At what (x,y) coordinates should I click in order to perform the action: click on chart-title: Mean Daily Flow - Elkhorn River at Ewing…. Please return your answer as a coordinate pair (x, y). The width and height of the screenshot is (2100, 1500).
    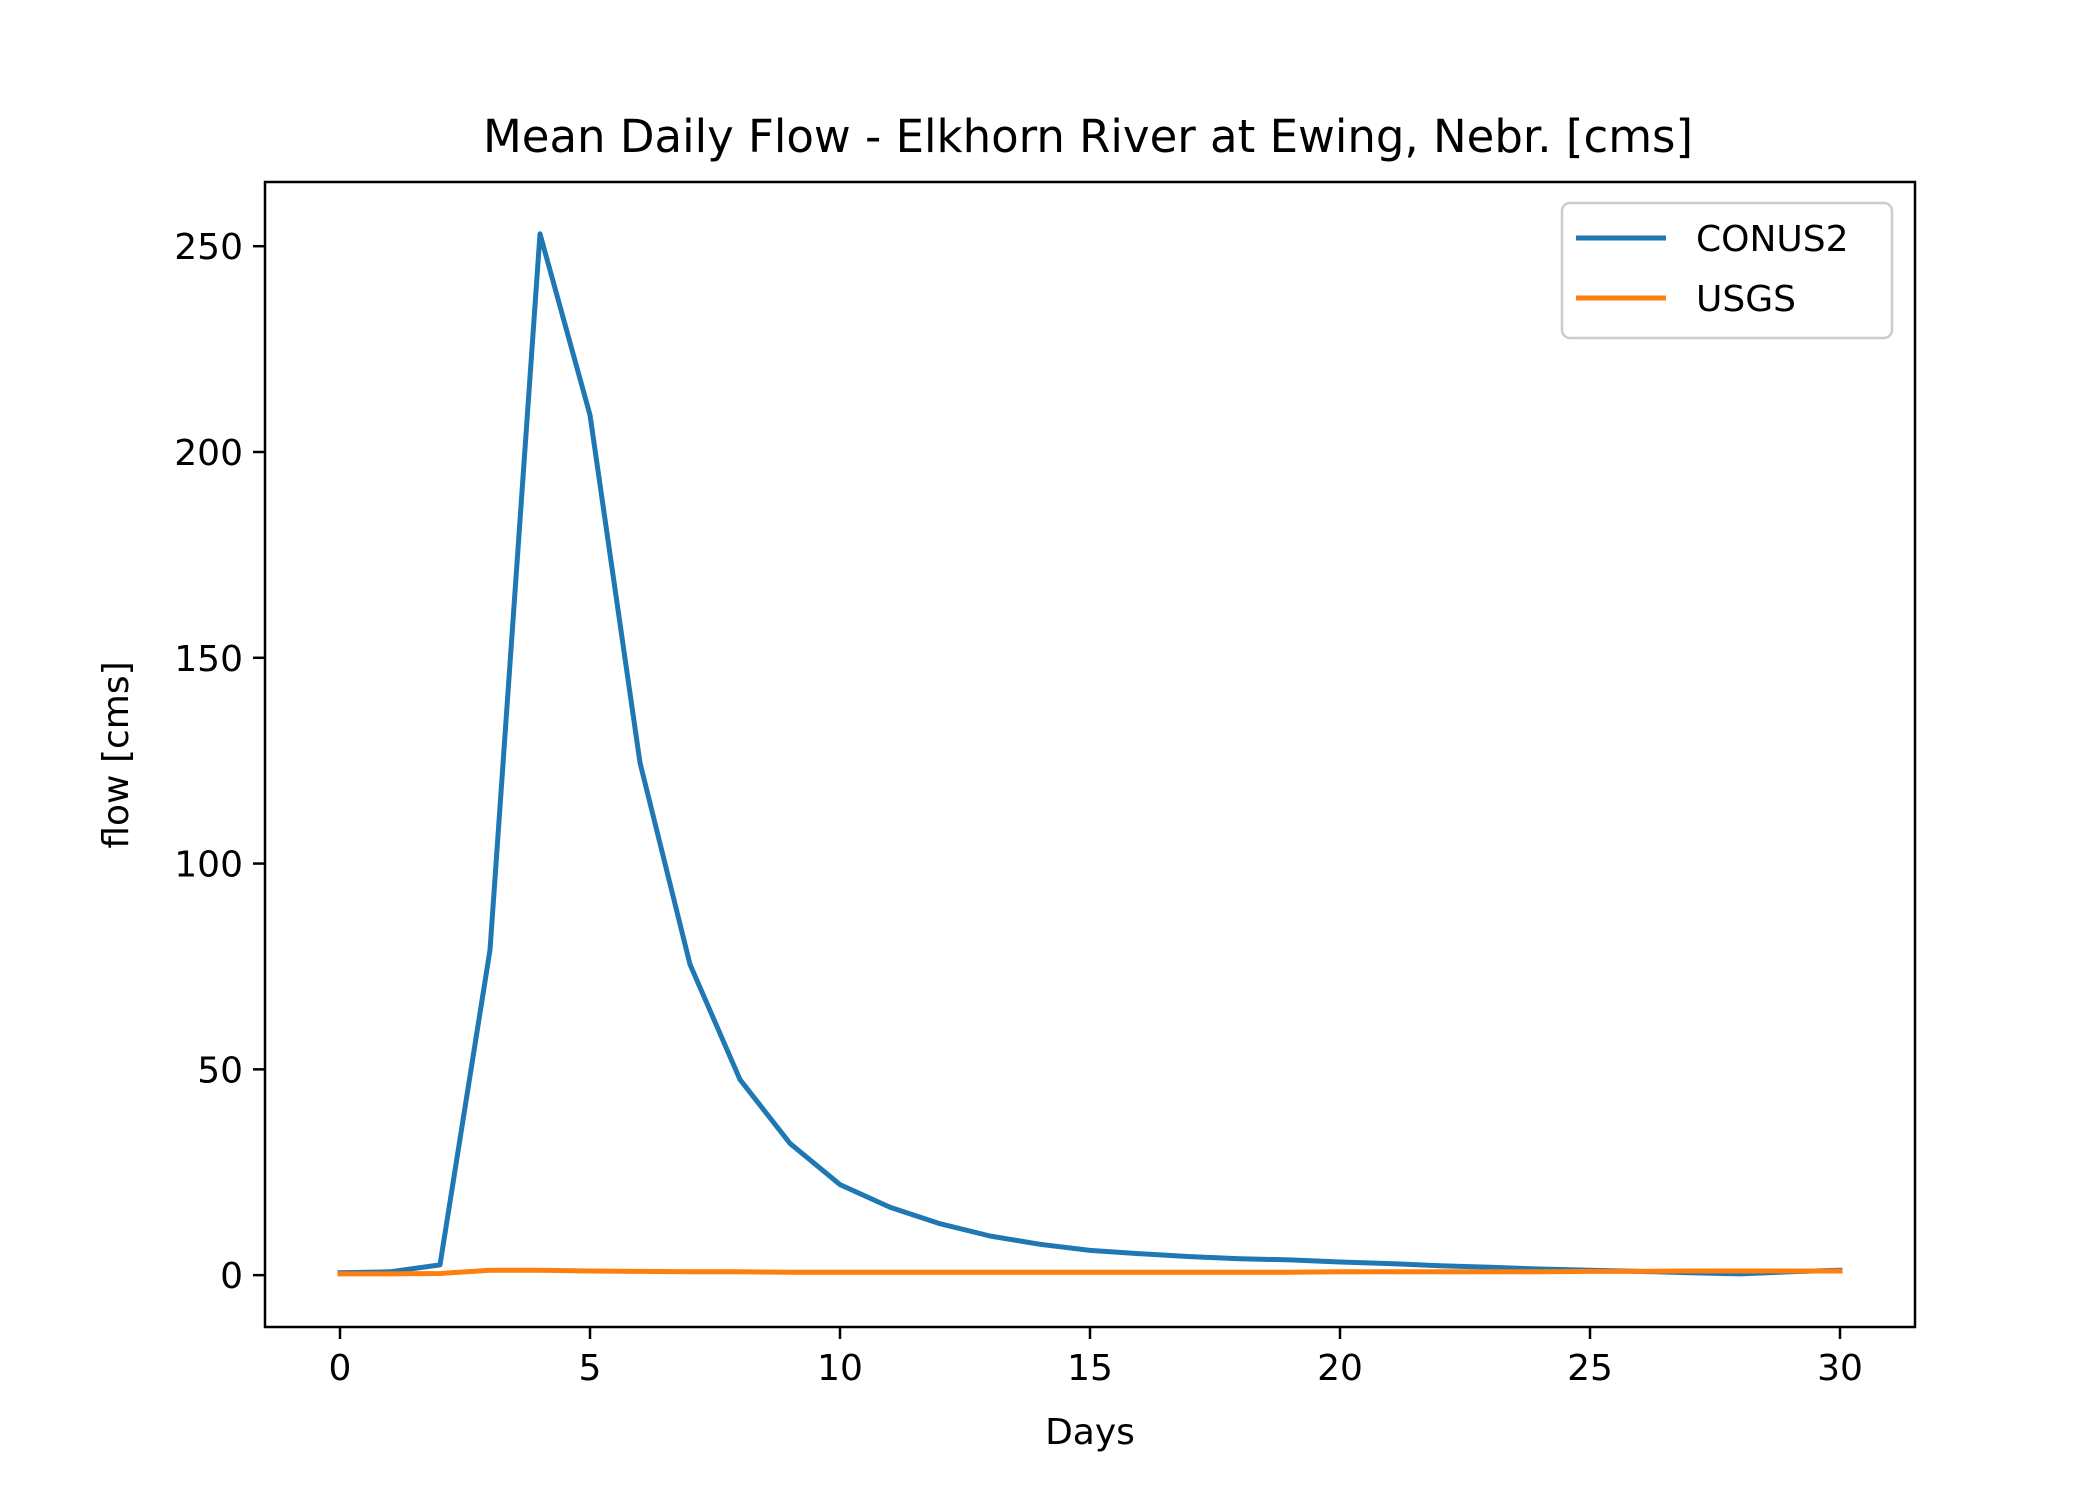
    Looking at the image, I should click on (1088, 136).